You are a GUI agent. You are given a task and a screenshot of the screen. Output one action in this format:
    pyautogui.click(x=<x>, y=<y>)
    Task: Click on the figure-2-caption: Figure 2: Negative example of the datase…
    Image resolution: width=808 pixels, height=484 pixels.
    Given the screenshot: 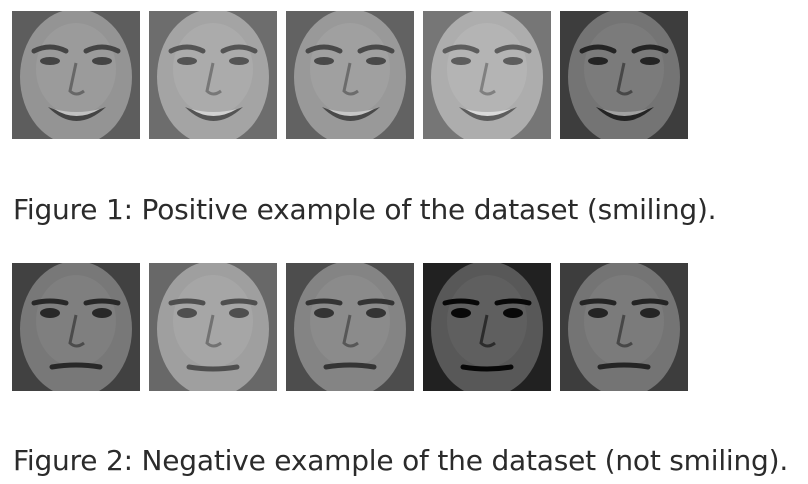 What is the action you would take?
    pyautogui.click(x=401, y=460)
    